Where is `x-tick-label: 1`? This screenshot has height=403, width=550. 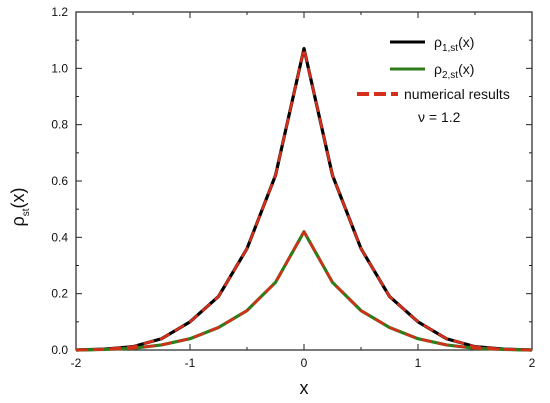
x-tick-label: 1 is located at coordinates (418, 363).